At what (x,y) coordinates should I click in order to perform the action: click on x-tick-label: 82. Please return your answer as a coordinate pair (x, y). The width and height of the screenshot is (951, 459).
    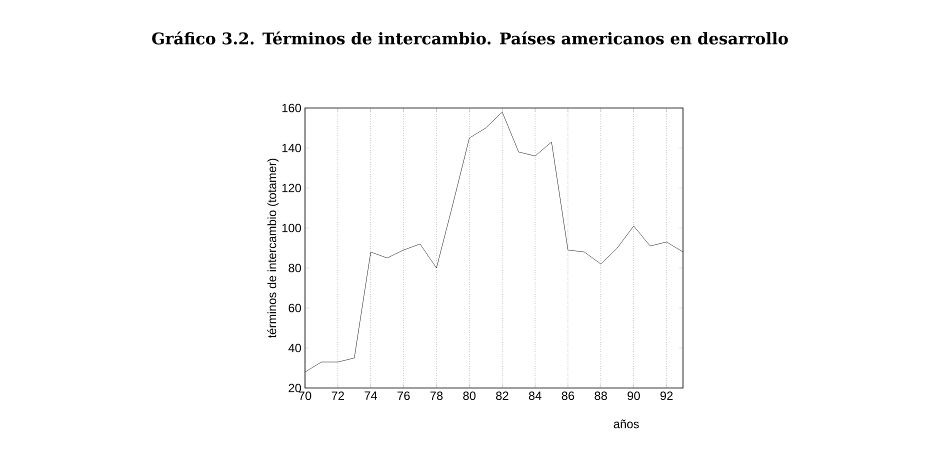
    Looking at the image, I should click on (502, 396).